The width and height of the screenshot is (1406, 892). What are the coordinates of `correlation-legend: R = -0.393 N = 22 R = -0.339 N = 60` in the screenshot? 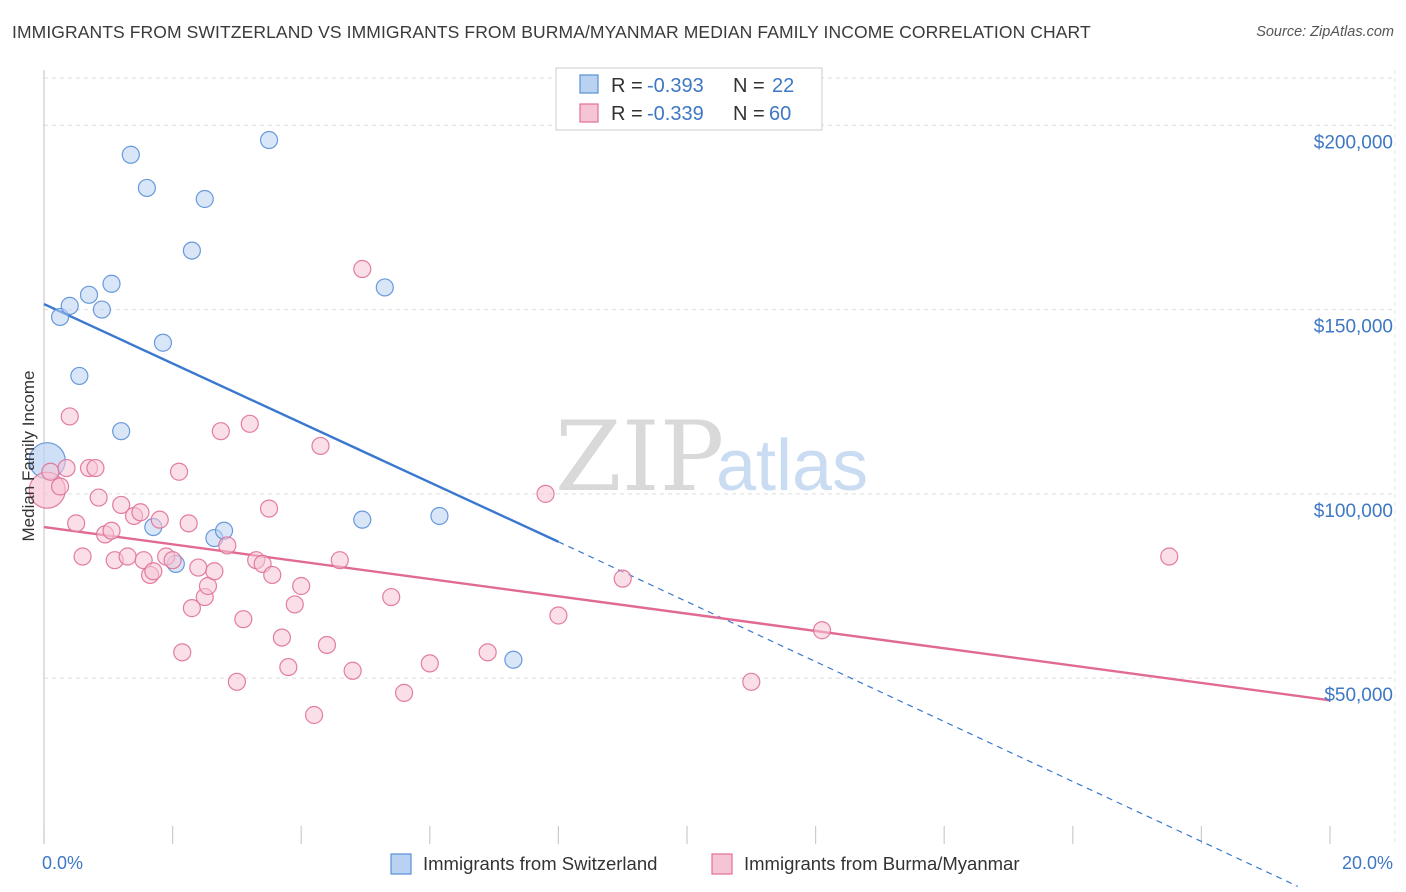 It's located at (689, 99).